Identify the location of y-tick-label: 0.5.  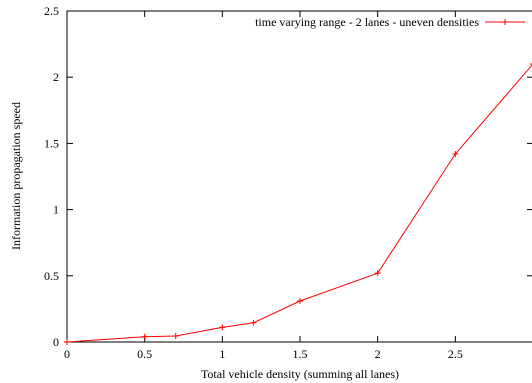
(51, 276).